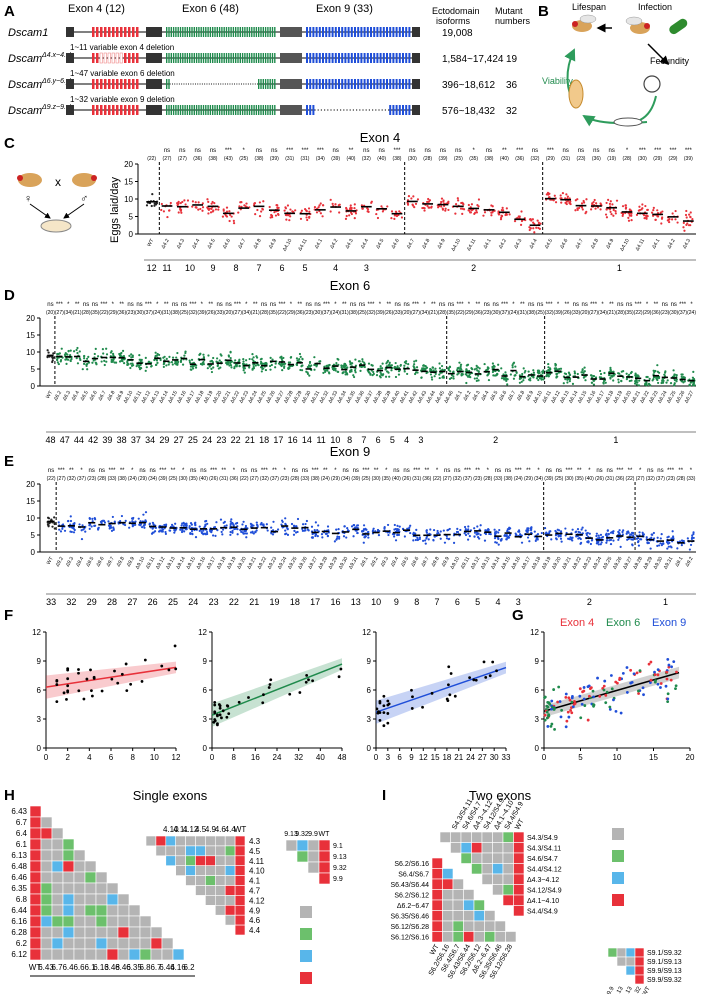 Image resolution: width=702 pixels, height=994 pixels. I want to click on sample-size-label: (31), so click(223, 479).